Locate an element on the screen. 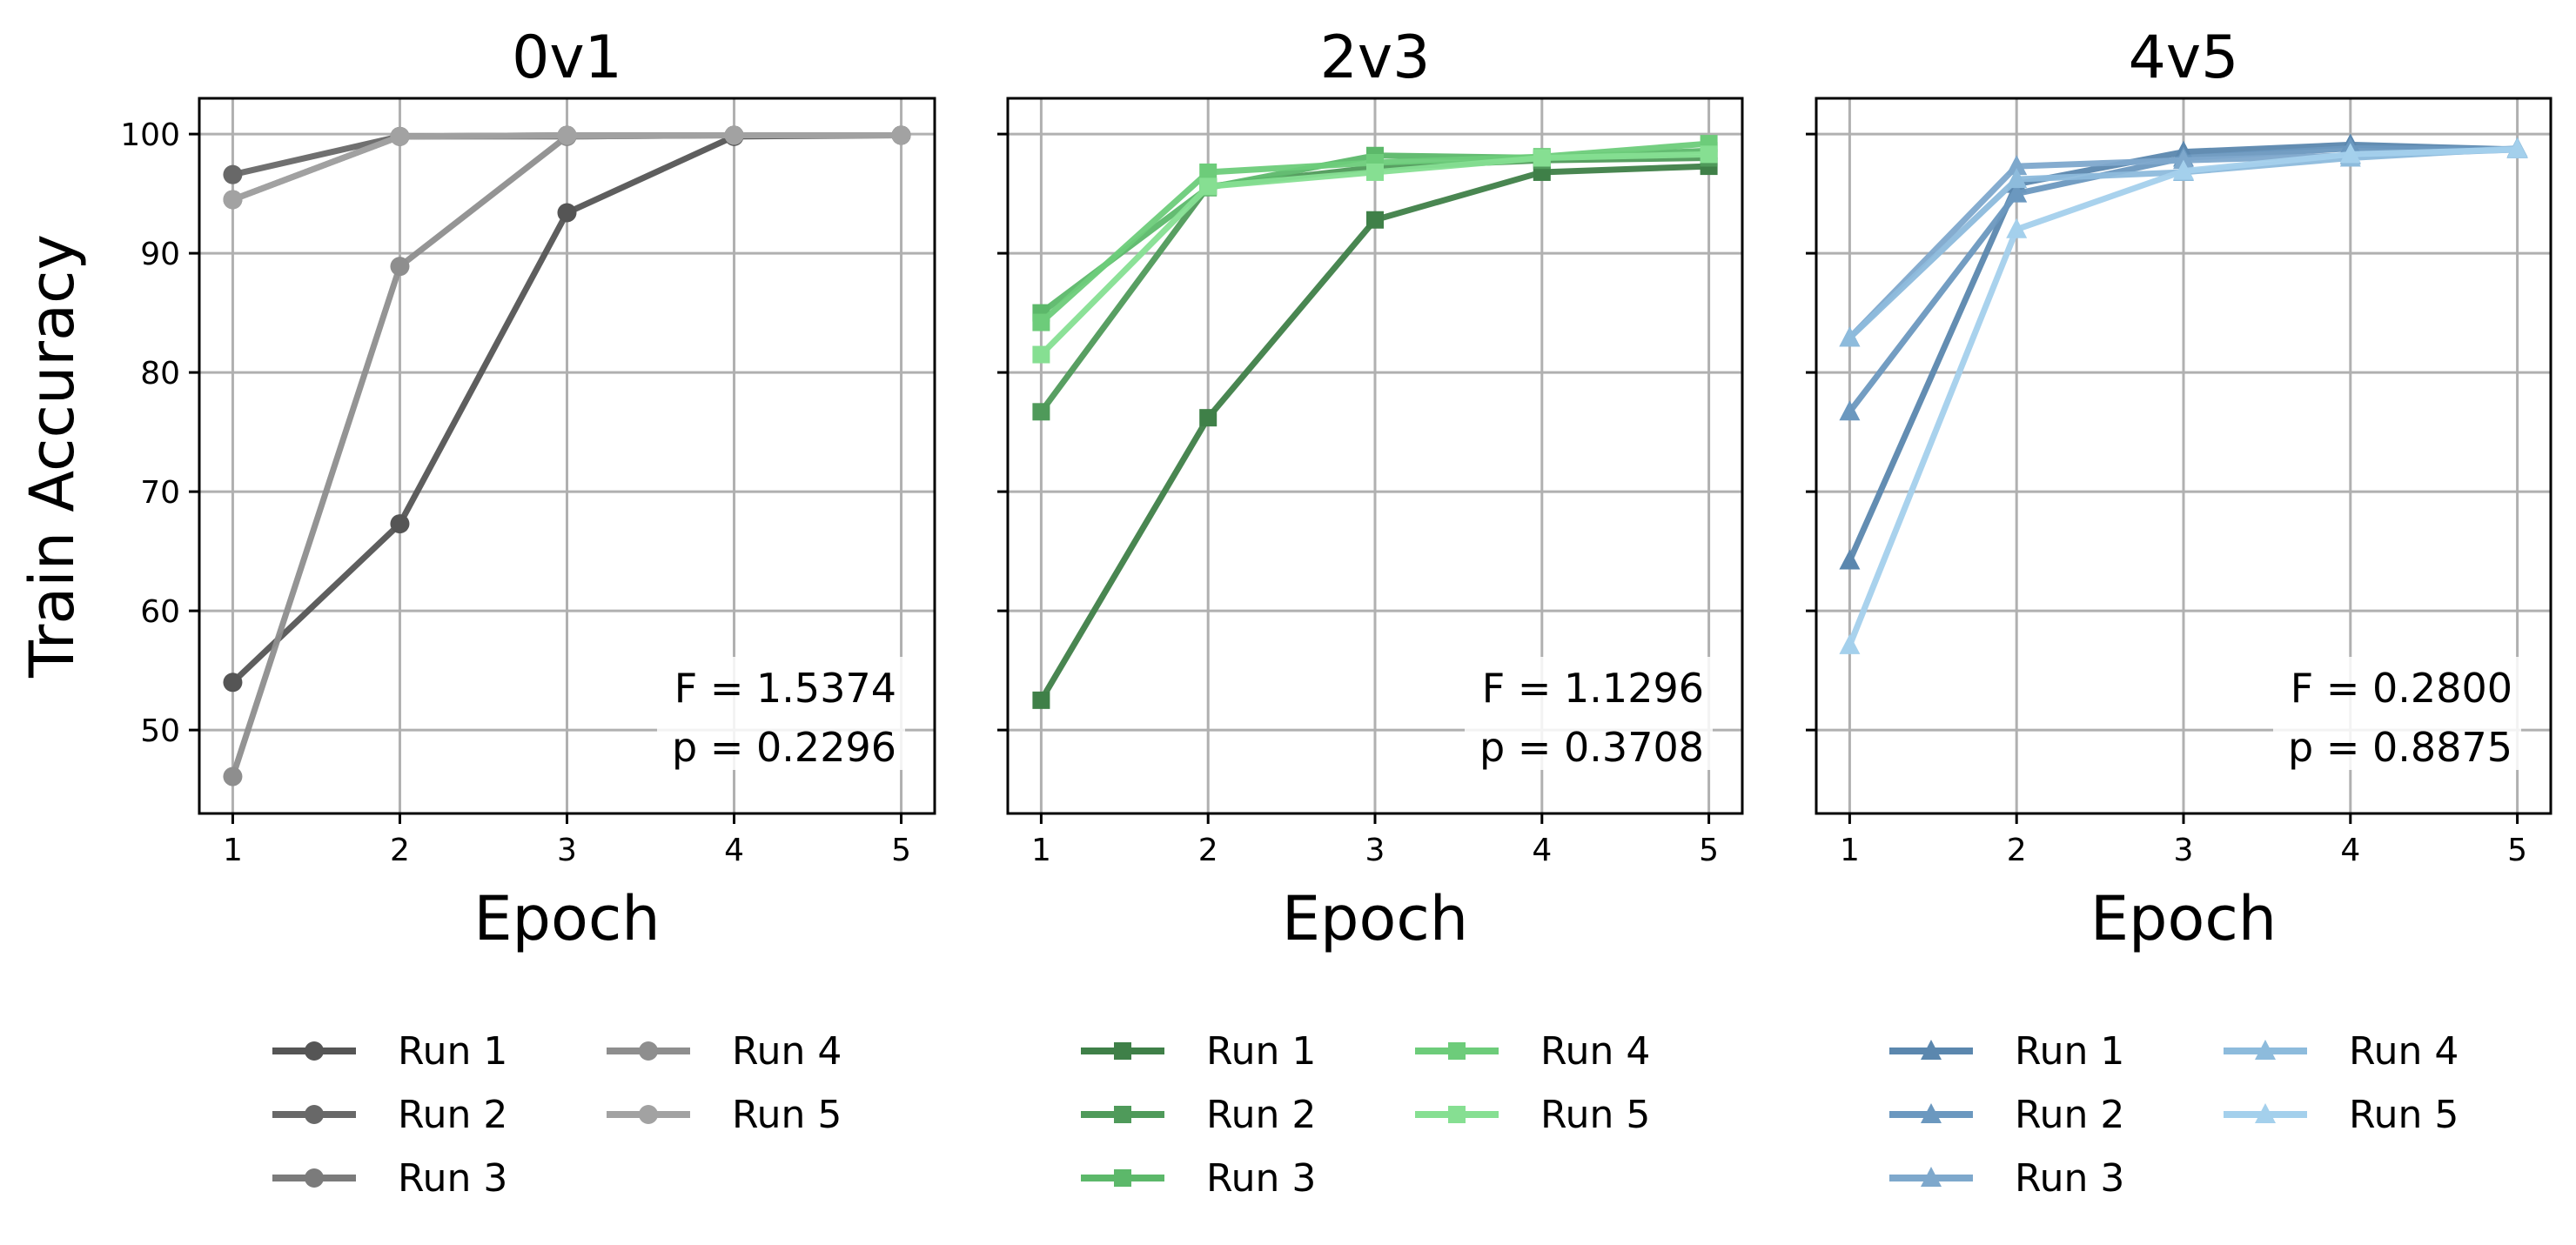  stat-f-value: F = 0.2800 is located at coordinates (2401, 688).